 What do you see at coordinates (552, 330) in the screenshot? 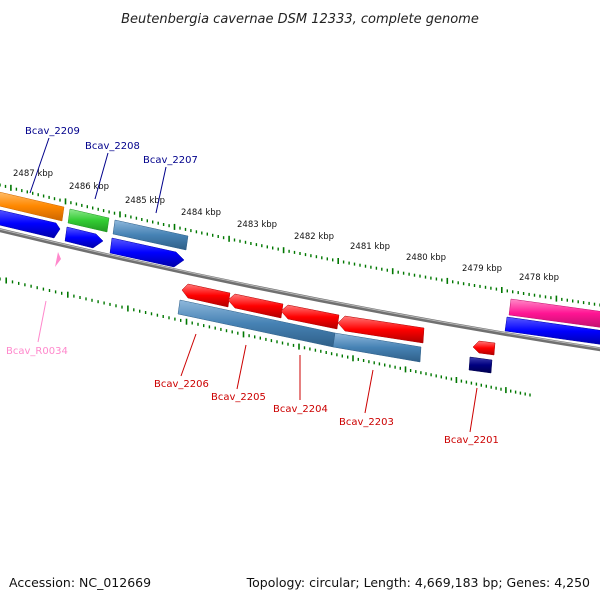
I see `gene-right-edge-cds` at bounding box center [552, 330].